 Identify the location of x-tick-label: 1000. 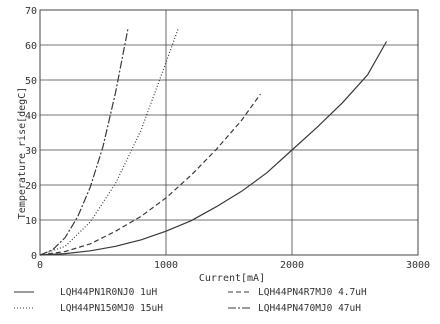
(166, 265).